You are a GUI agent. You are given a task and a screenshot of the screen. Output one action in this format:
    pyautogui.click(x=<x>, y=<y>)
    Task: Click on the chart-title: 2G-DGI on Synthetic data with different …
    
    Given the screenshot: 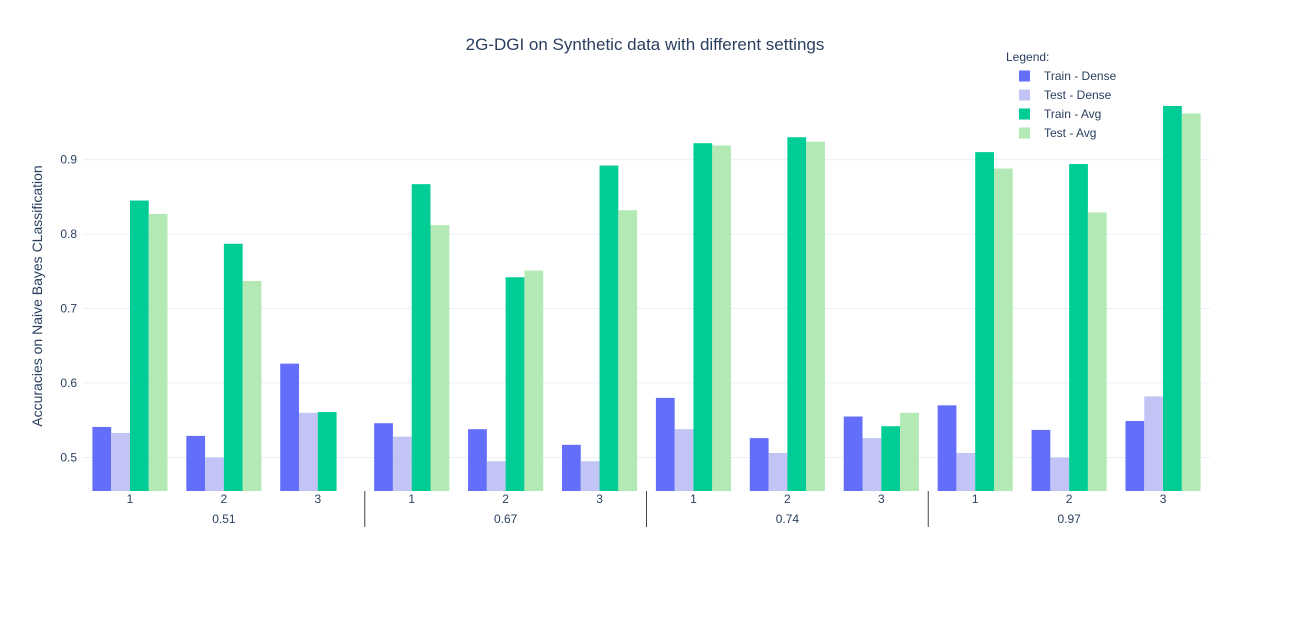 What is the action you would take?
    pyautogui.click(x=645, y=44)
    